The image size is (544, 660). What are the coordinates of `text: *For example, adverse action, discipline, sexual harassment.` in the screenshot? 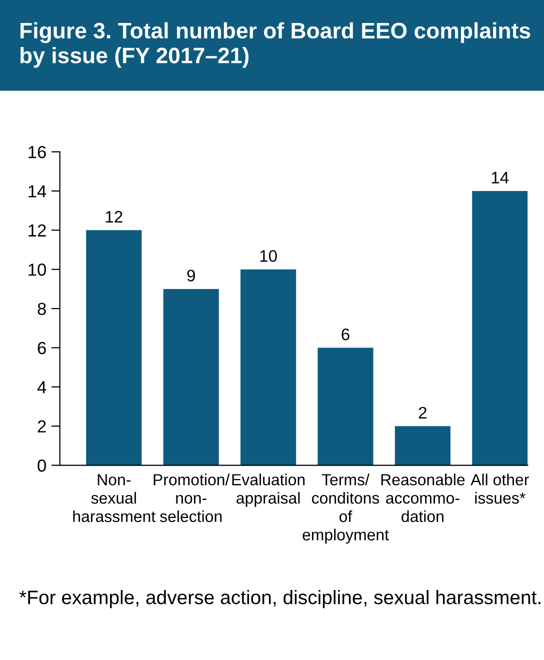 It's located at (279, 599).